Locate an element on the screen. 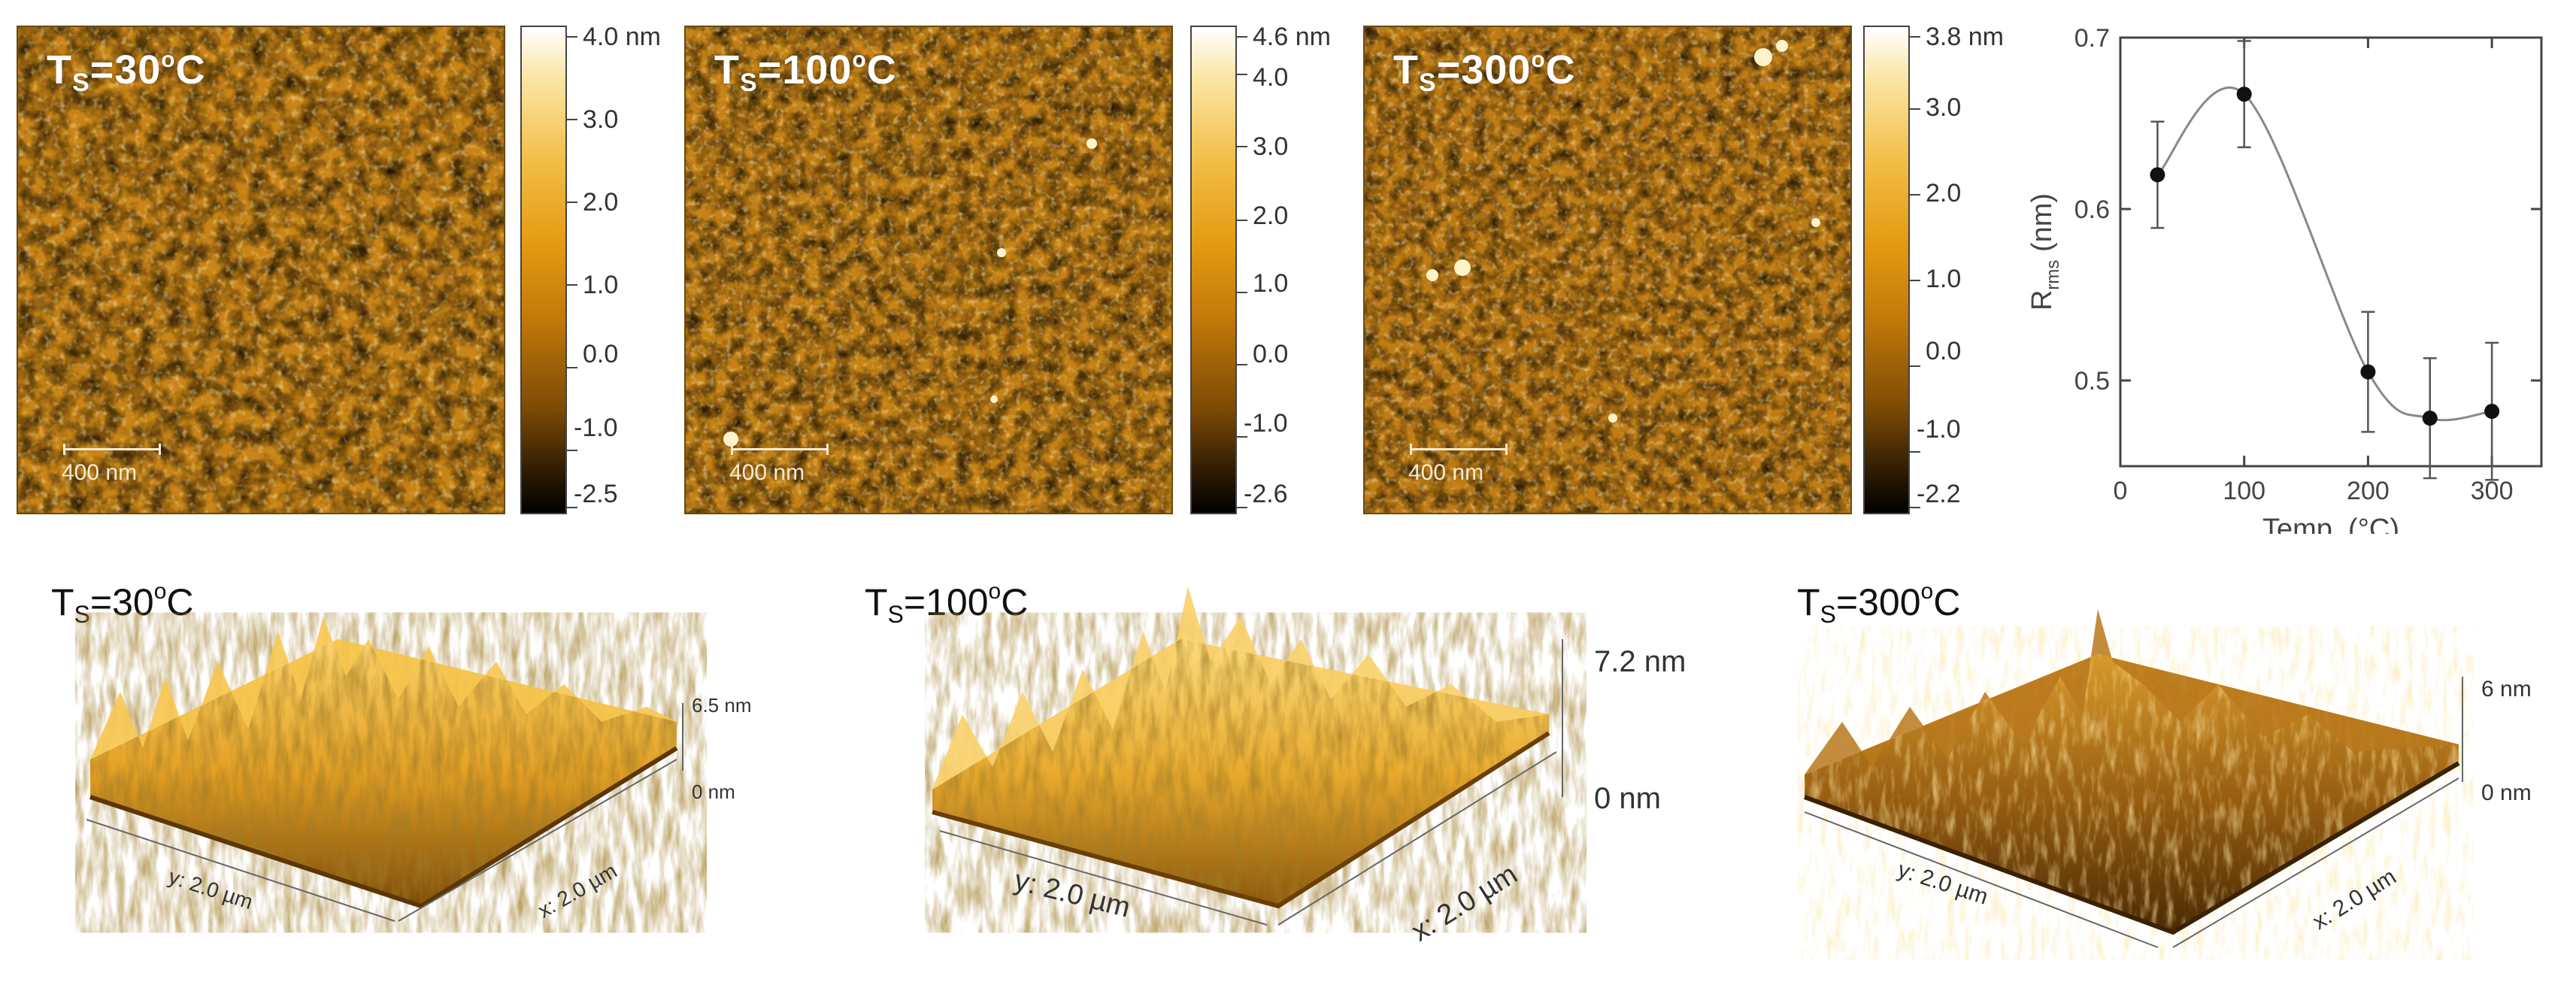 This screenshot has width=2576, height=988. colorbar-min: -2.2 is located at coordinates (1939, 494).